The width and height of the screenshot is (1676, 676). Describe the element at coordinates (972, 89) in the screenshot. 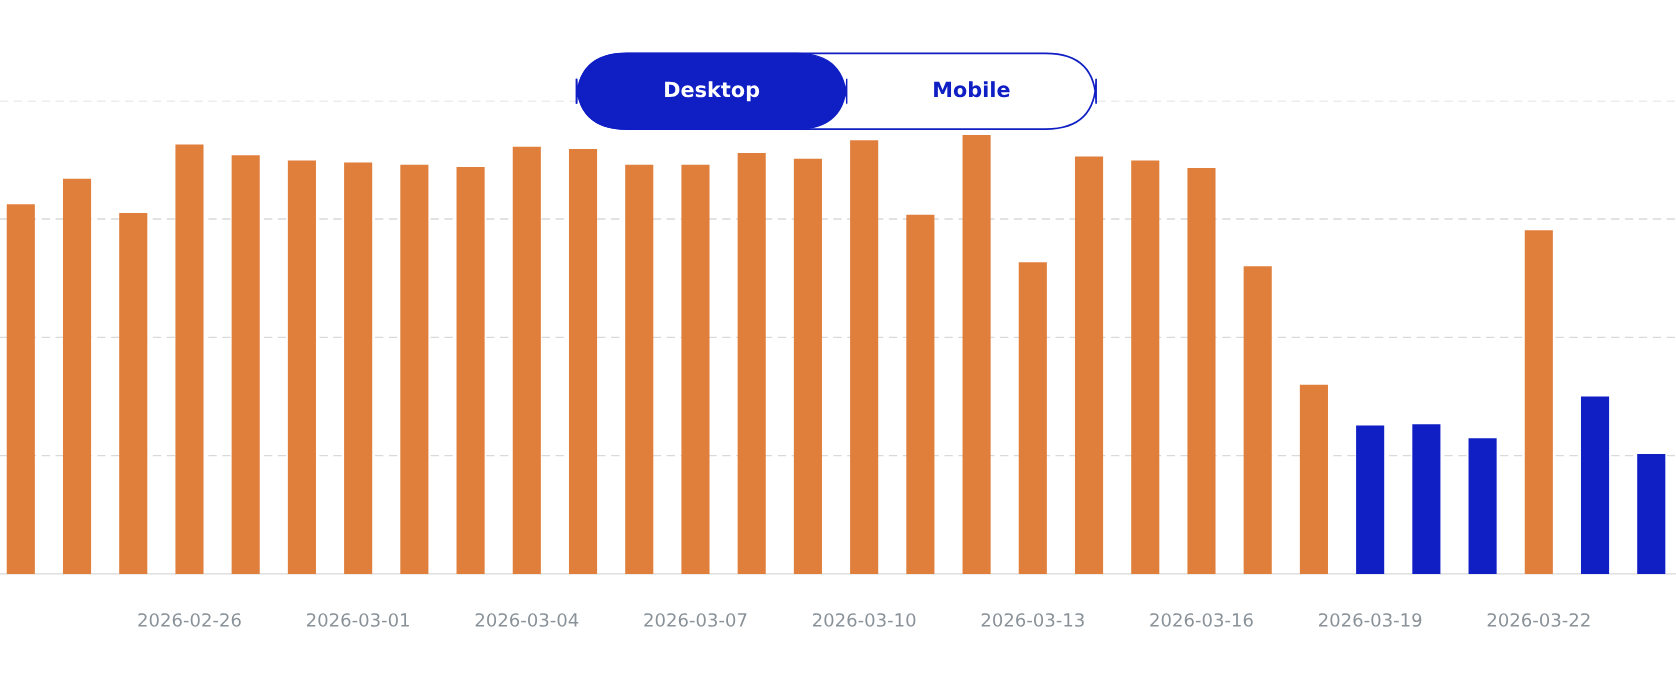

I see `text: Mobile` at that location.